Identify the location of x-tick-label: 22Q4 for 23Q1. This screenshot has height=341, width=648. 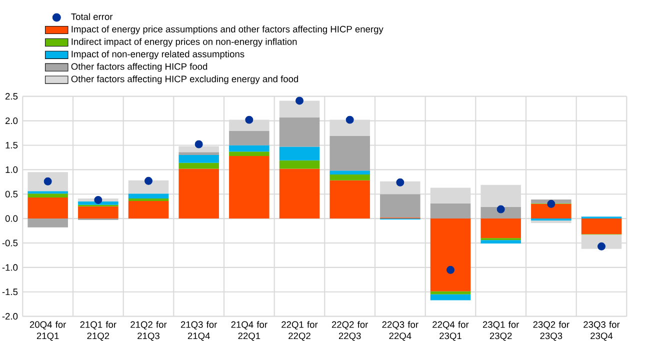
(450, 331).